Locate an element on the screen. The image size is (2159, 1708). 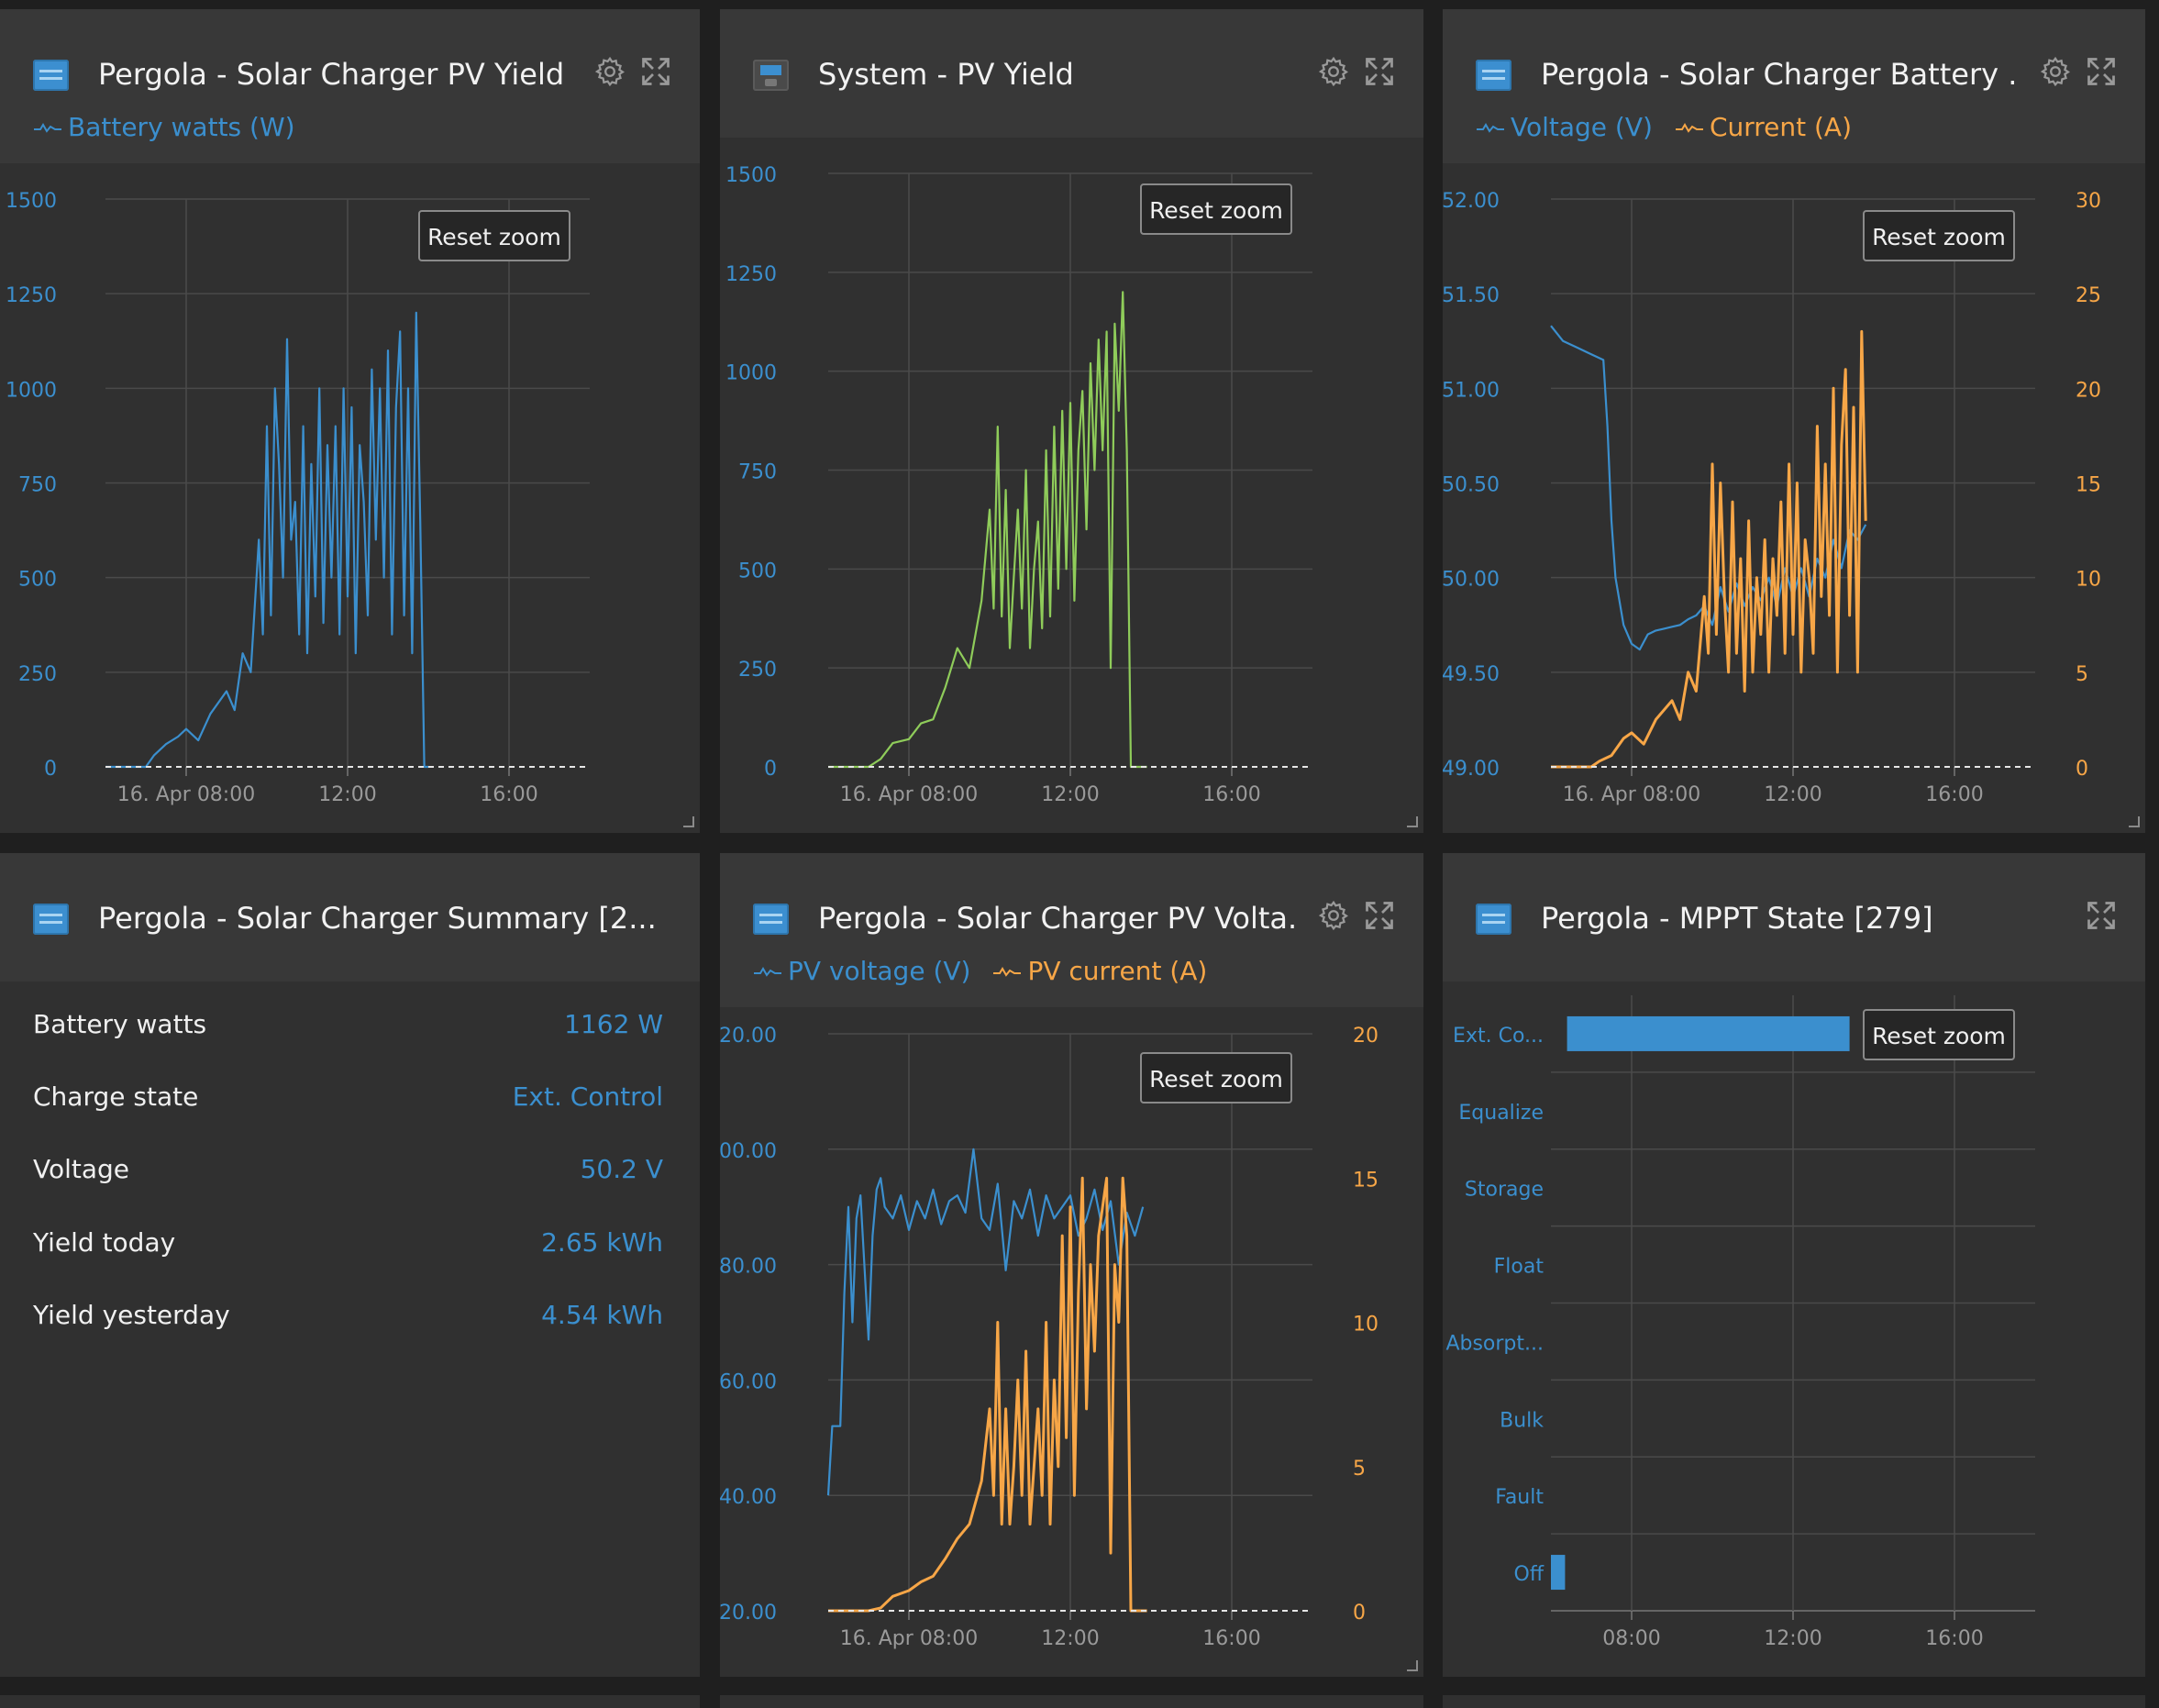
widget-header: Pergola - MPPT State [279] is located at coordinates (1794, 917).